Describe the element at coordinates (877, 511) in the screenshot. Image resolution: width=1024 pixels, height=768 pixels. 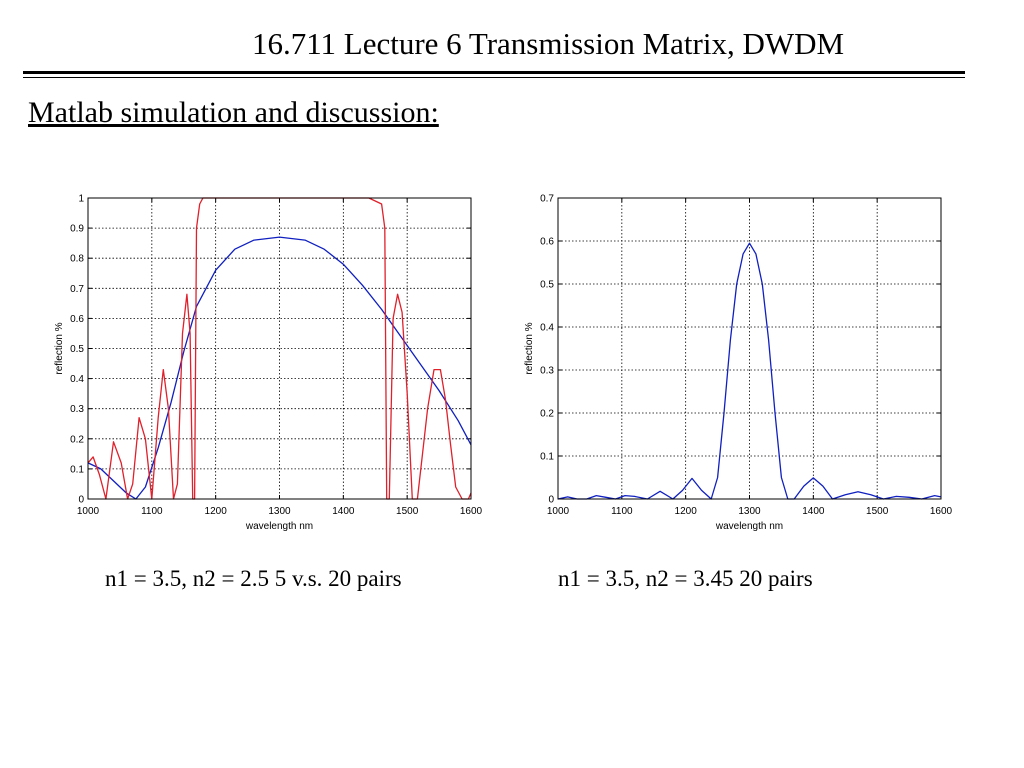
I see `chart2-x-tick-label: 1500` at that location.